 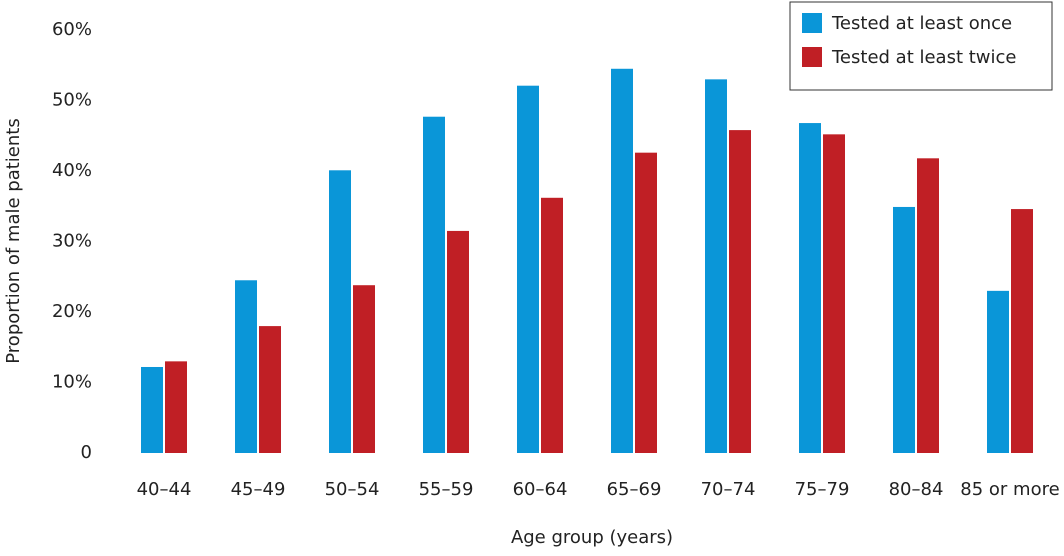 I want to click on x-tick-label: 75–79, so click(x=822, y=489).